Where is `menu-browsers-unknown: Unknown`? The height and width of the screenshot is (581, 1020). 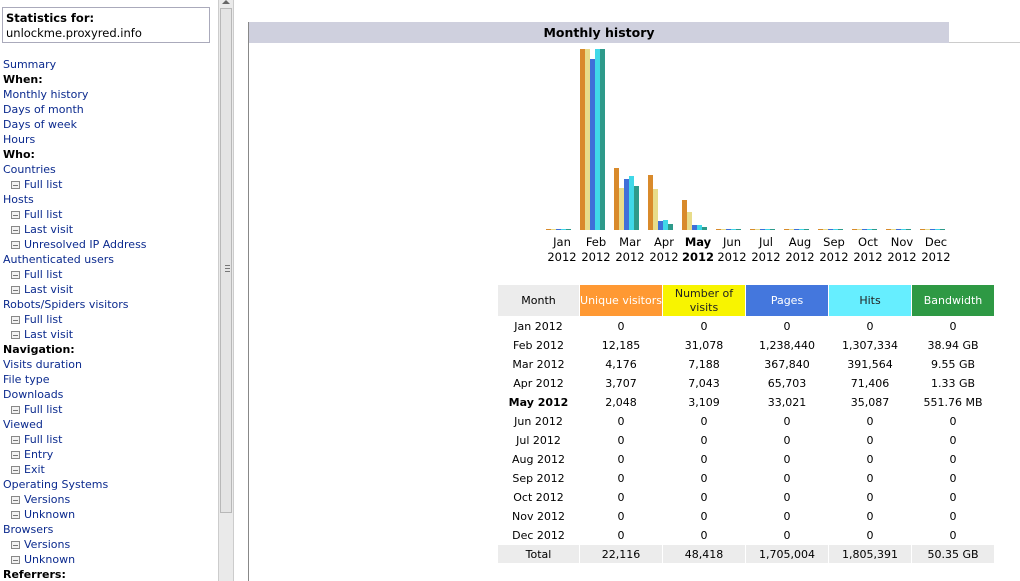 menu-browsers-unknown: Unknown is located at coordinates (75, 559).